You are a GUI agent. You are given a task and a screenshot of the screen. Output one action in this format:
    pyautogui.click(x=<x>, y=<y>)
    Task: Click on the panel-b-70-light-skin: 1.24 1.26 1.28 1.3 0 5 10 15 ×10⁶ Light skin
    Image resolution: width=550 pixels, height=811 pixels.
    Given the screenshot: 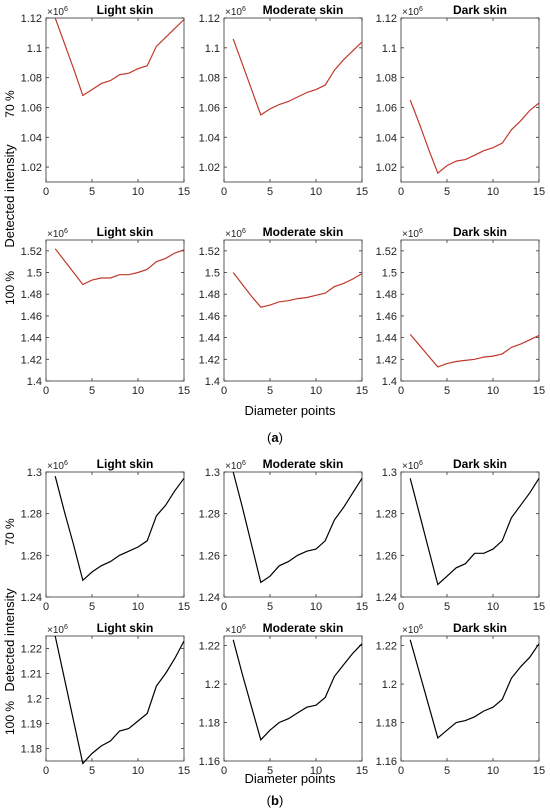 What is the action you would take?
    pyautogui.click(x=106, y=535)
    